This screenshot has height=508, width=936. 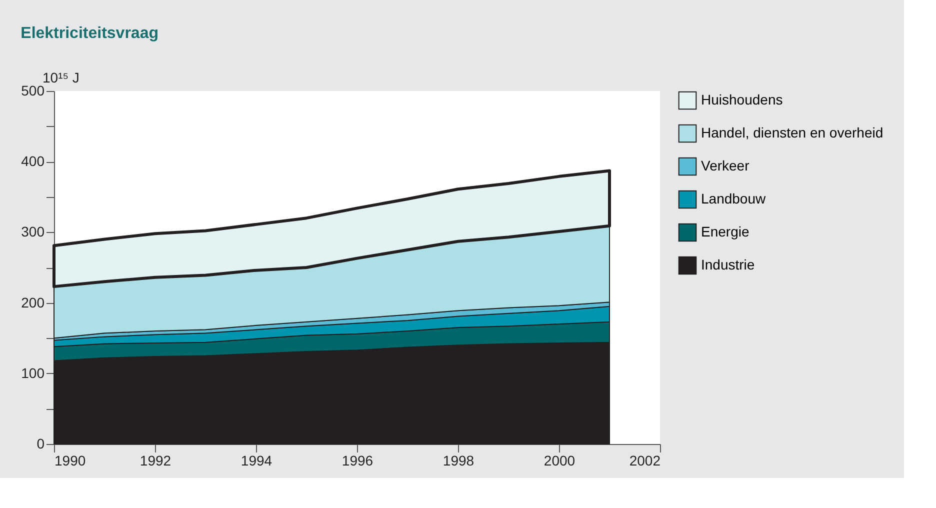 I want to click on legend-label: Handel, diensten en overheid, so click(x=792, y=132).